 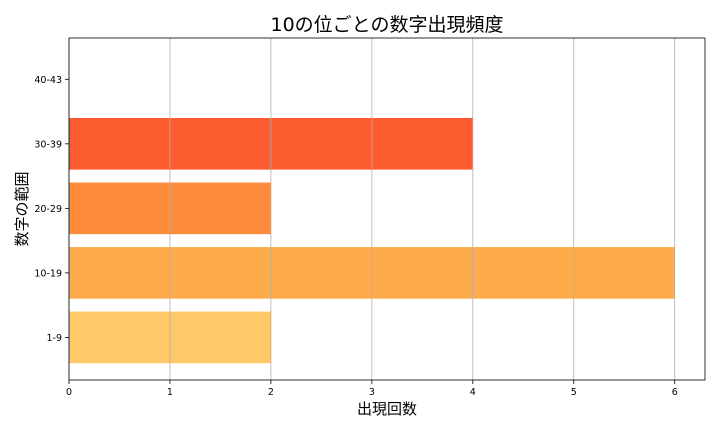 I want to click on x-tick-label: 0, so click(x=69, y=392).